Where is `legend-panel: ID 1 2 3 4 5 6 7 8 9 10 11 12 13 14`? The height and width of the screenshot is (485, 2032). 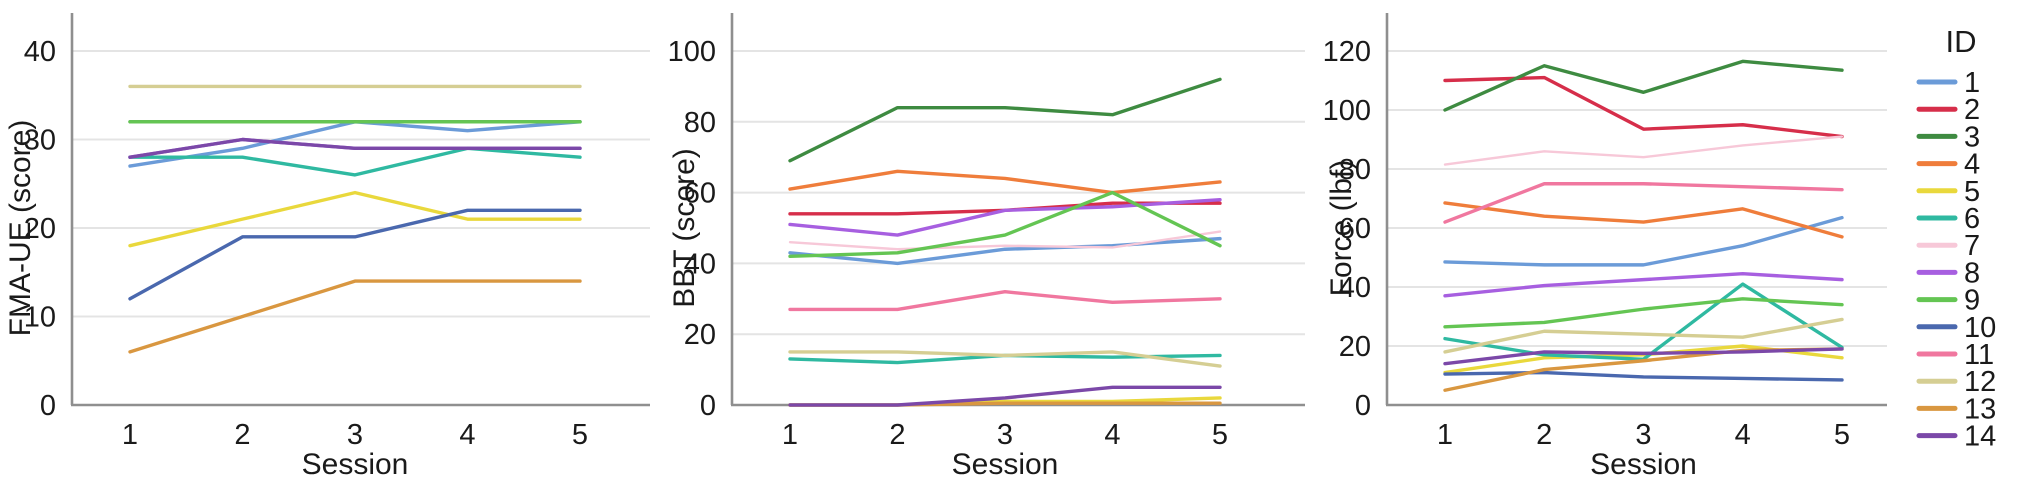 legend-panel: ID 1 2 3 4 5 6 7 8 9 10 11 12 13 14 is located at coordinates (1964, 240).